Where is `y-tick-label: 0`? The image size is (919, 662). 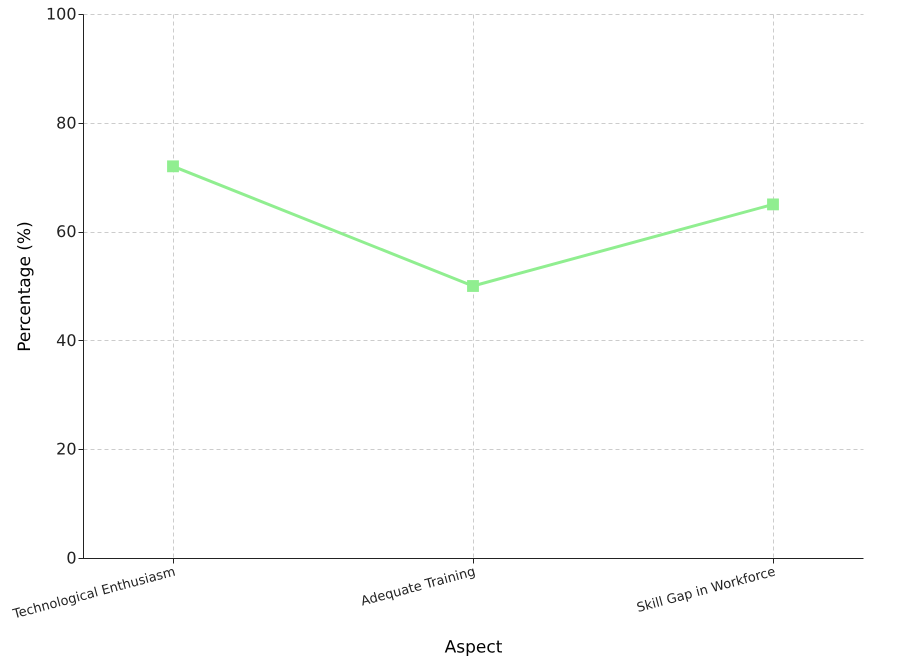
y-tick-label: 0 is located at coordinates (71, 558).